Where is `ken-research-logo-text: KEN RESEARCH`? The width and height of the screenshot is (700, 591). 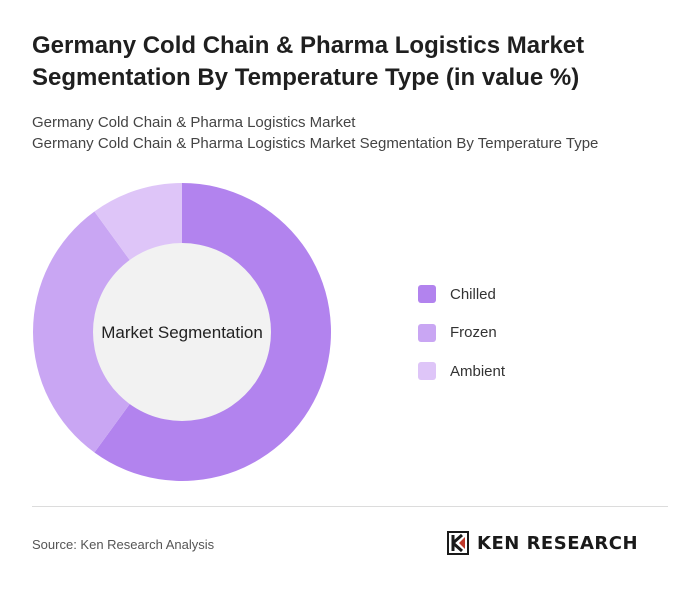
ken-research-logo-text: KEN RESEARCH is located at coordinates (558, 543).